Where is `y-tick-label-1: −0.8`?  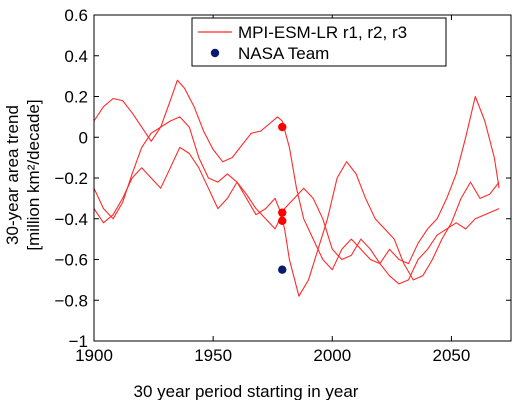
y-tick-label-1: −0.8 is located at coordinates (71, 300).